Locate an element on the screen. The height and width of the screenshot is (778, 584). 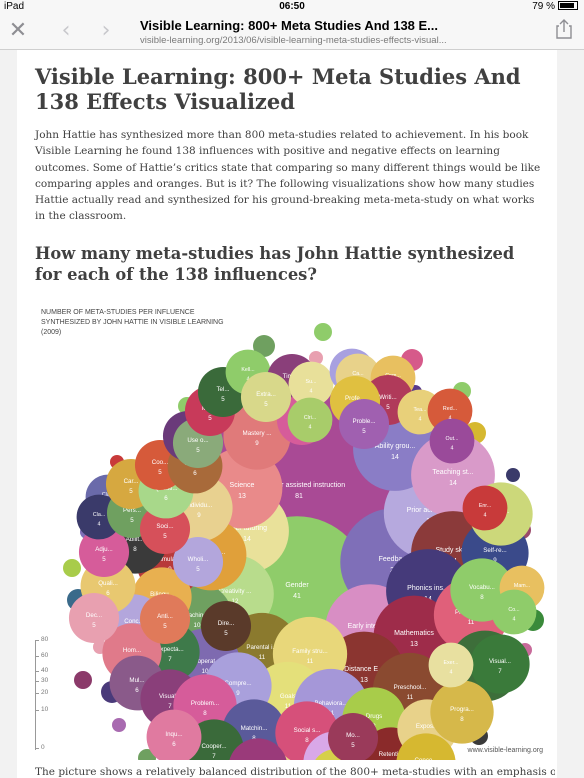
influence-bubble: Conce...7 is located at coordinates (426, 746).